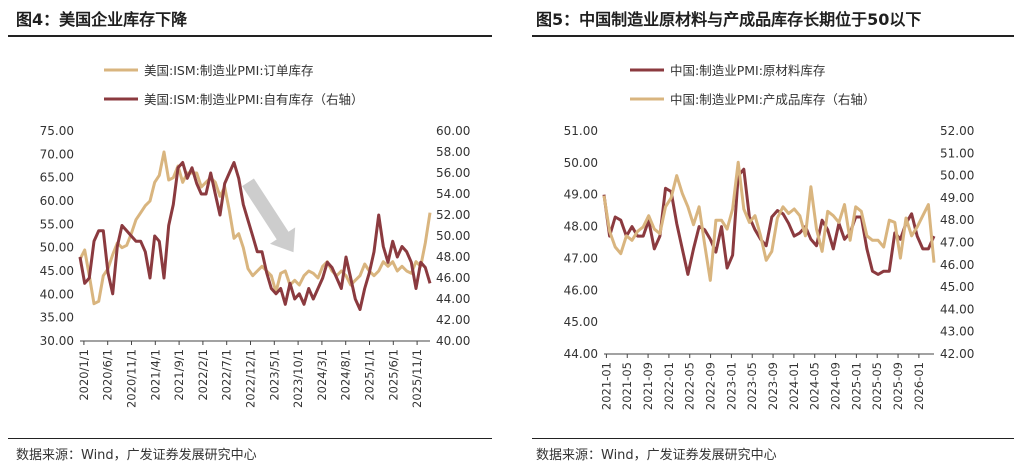 This screenshot has height=470, width=1024. I want to click on x-tick-label: 2020/1/1, so click(84, 375).